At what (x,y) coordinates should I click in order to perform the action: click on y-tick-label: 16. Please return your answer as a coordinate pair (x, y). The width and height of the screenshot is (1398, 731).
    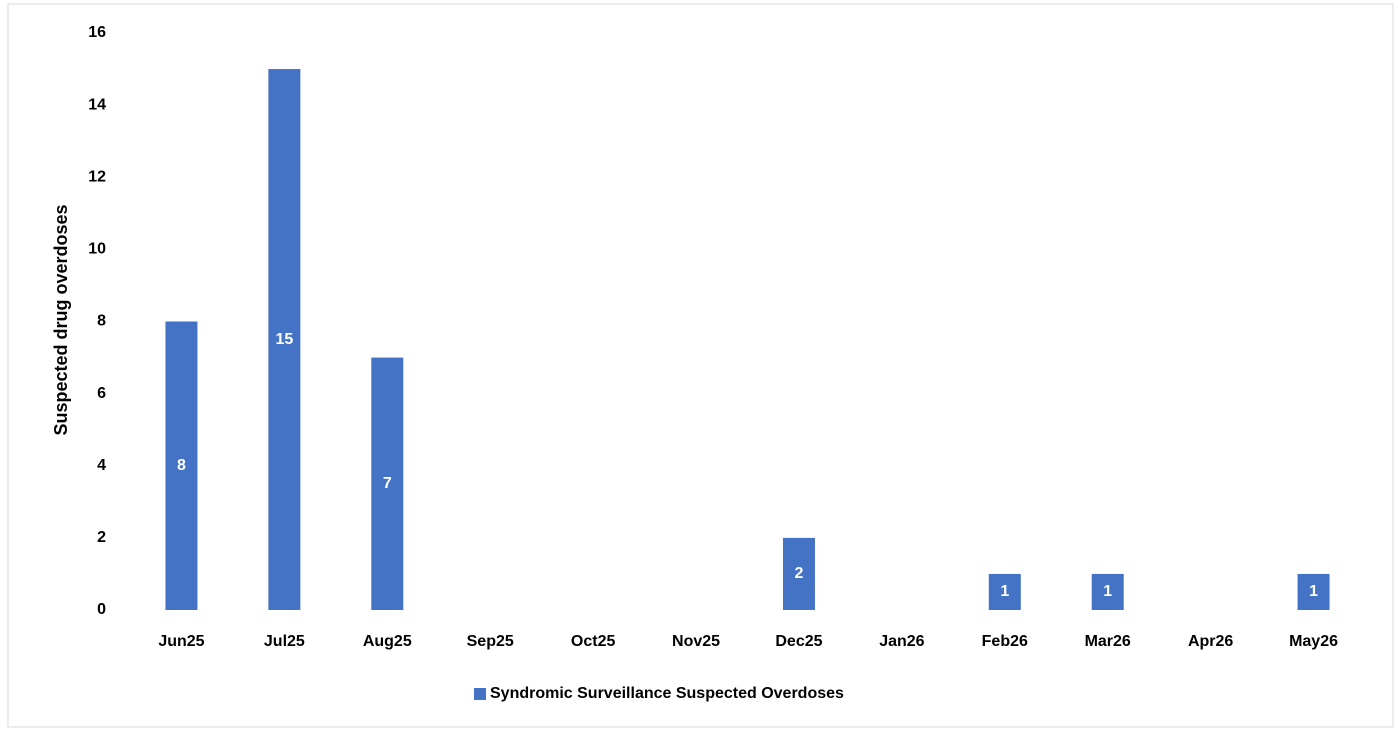
    Looking at the image, I should click on (97, 32).